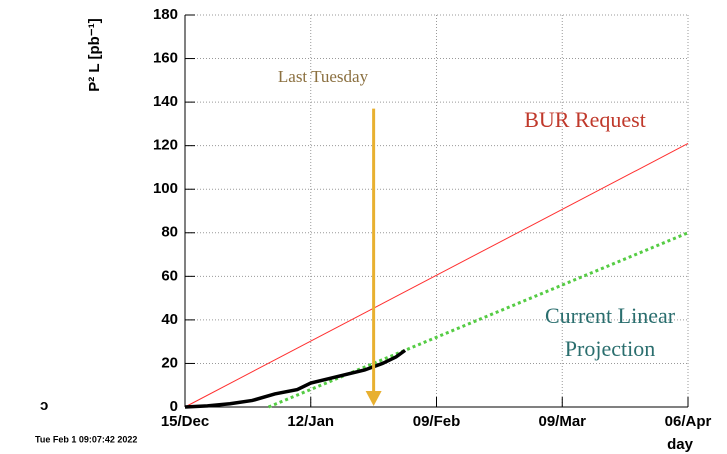 Image resolution: width=727 pixels, height=454 pixels. Describe the element at coordinates (310, 421) in the screenshot. I see `x-tick-label: 12/Jan` at that location.